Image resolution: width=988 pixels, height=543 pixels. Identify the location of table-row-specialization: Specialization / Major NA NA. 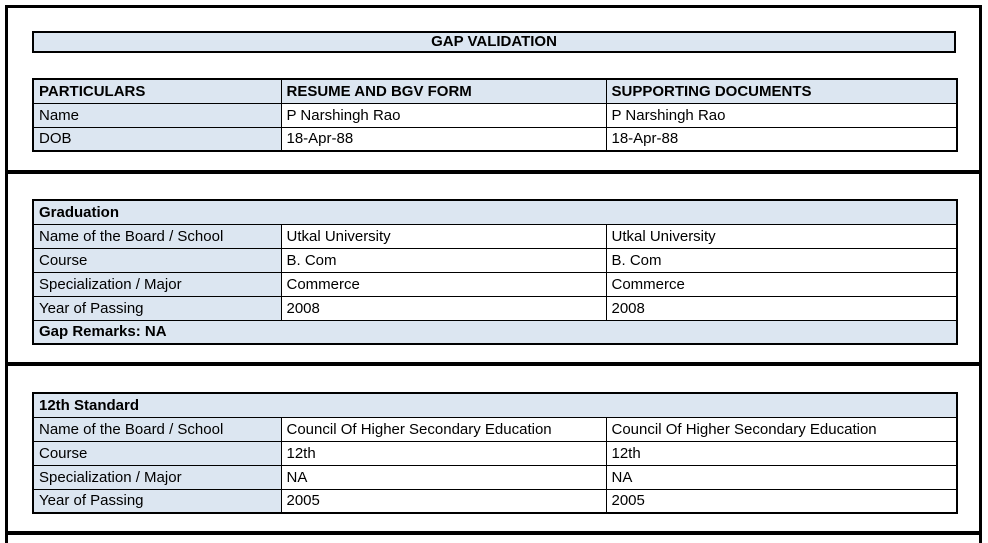
(495, 477).